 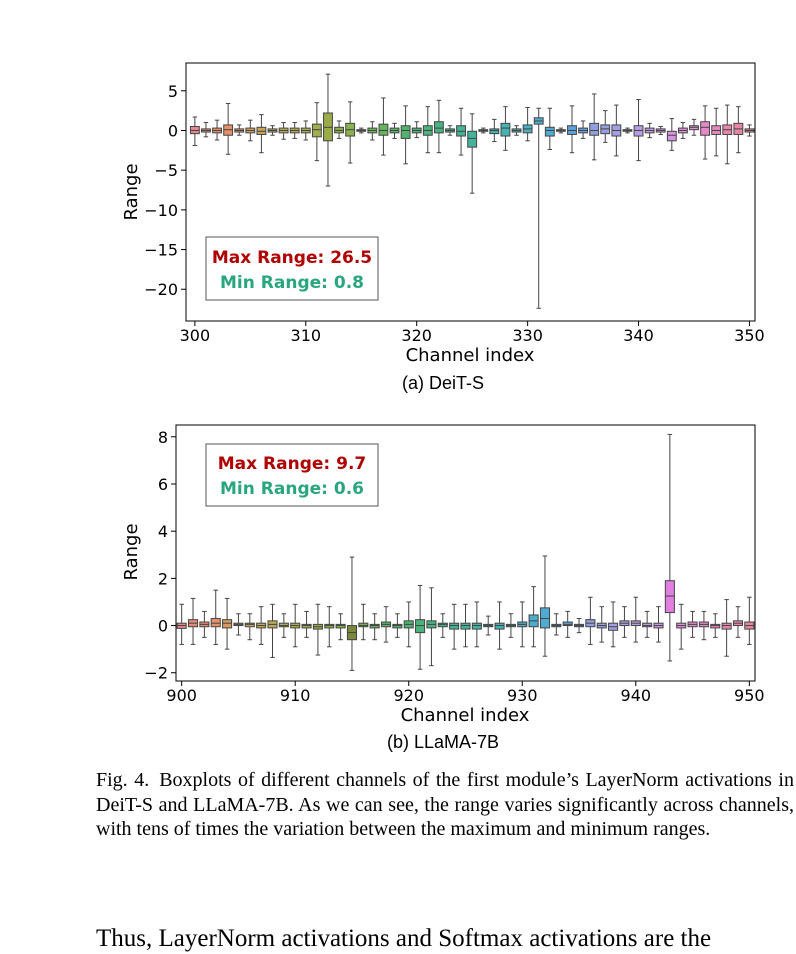 What do you see at coordinates (193, 621) in the screenshot?
I see `box-b-ch901` at bounding box center [193, 621].